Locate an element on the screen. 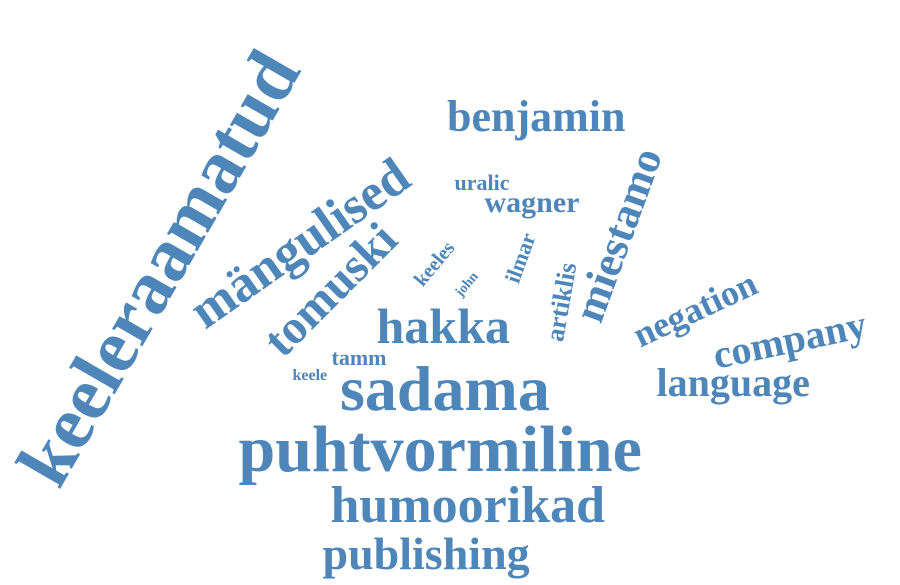  word-keeles: keeles is located at coordinates (434, 264).